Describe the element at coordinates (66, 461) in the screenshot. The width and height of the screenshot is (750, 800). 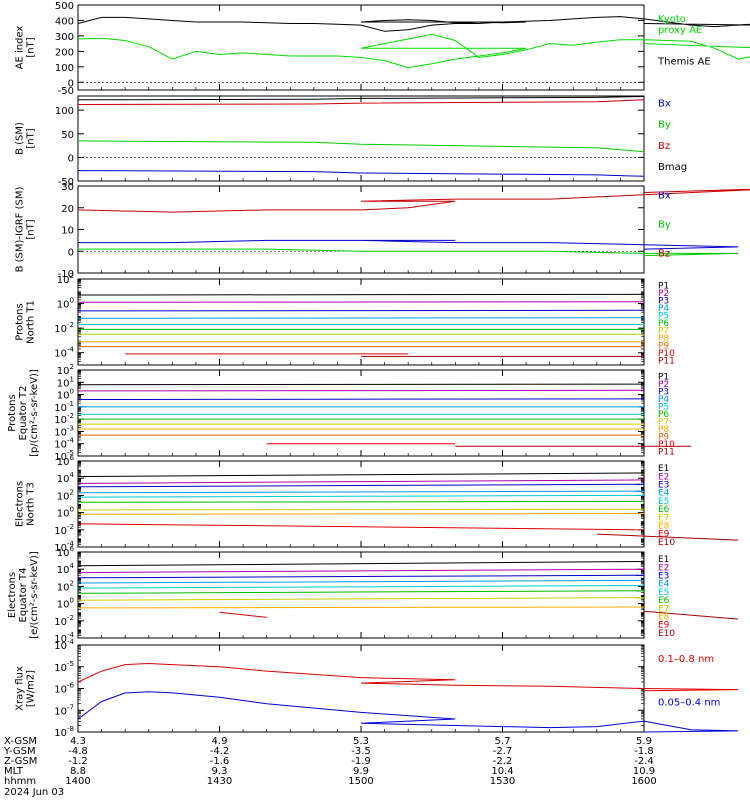
I see `y-tick-label: 10⁶` at that location.